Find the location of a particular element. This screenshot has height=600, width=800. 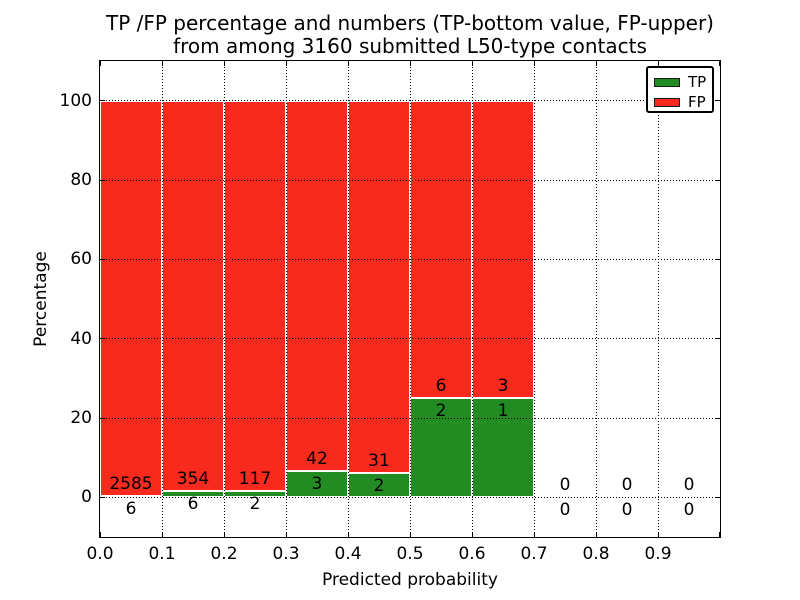

x-tick-label: 0.0 is located at coordinates (100, 554).